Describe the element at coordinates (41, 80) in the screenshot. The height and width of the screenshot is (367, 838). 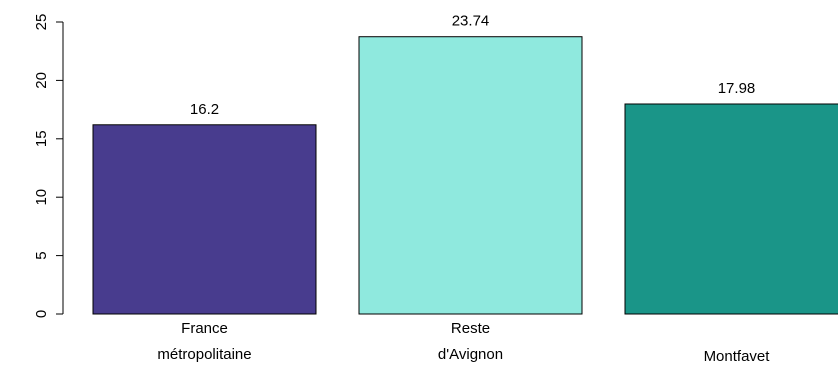
I see `y-tick-label: 20` at that location.